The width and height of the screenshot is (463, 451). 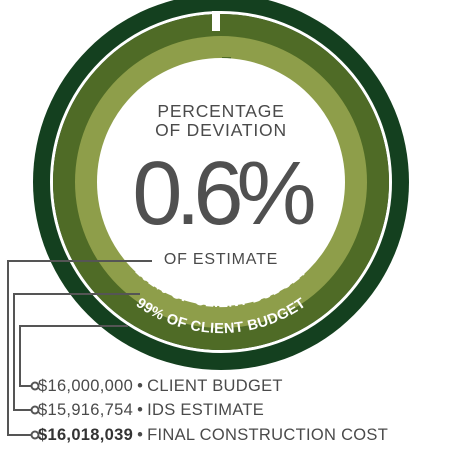 I want to click on legend-label: IDS ESTIMATE, so click(x=206, y=410).